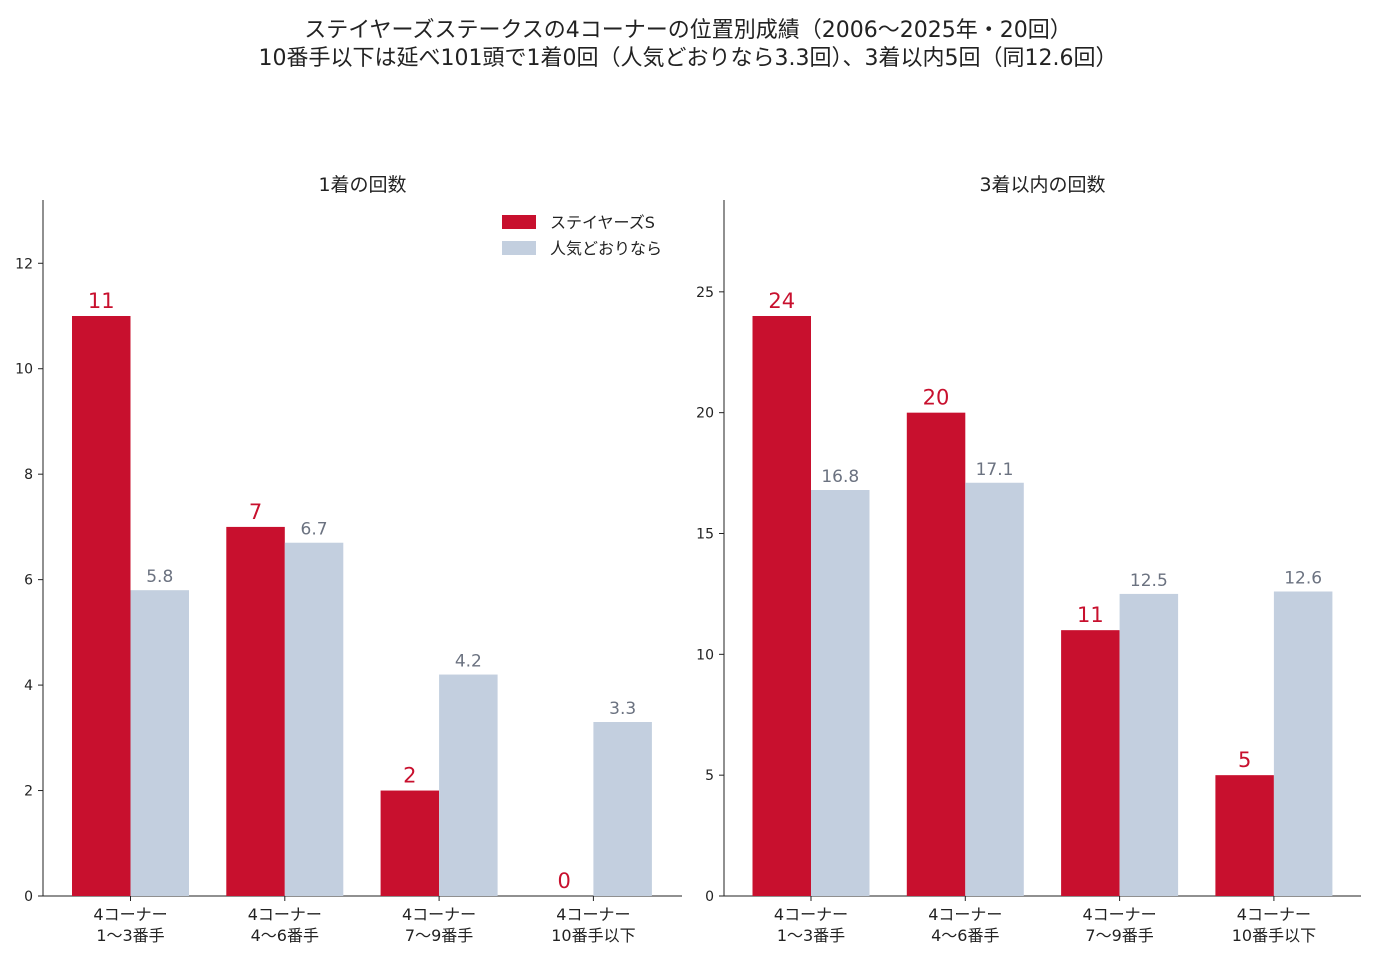 Image resolution: width=1376 pixels, height=960 pixels. Describe the element at coordinates (24, 264) in the screenshot. I see `y-tick-label: 12` at that location.